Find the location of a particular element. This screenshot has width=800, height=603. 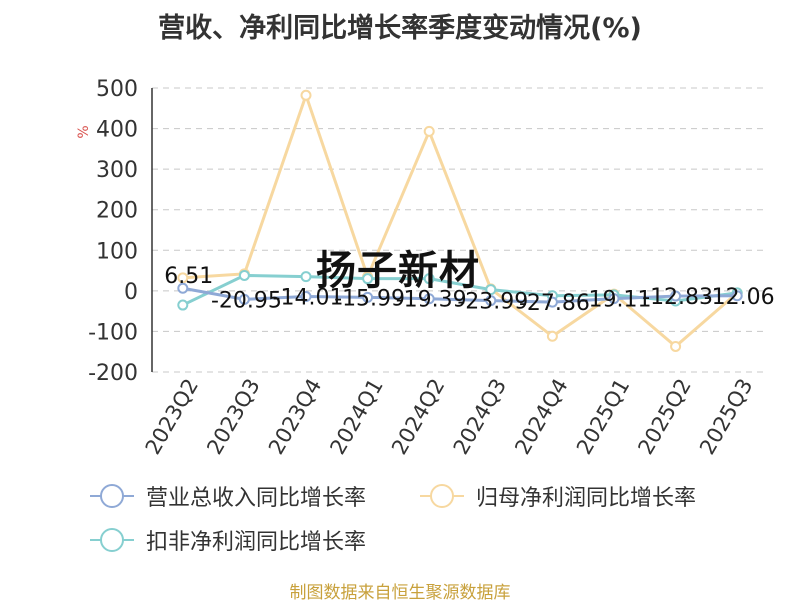

legend-item-net-profit: 归母净利润同比增长率 is located at coordinates (558, 496).